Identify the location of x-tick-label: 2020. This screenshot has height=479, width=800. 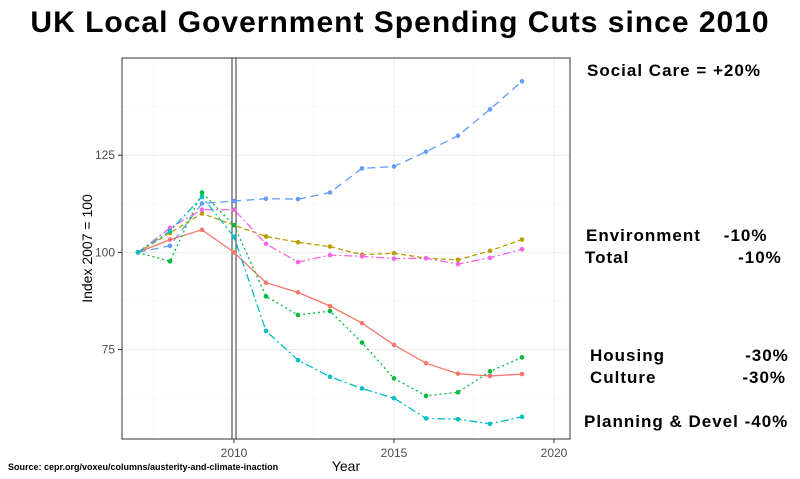
(554, 453).